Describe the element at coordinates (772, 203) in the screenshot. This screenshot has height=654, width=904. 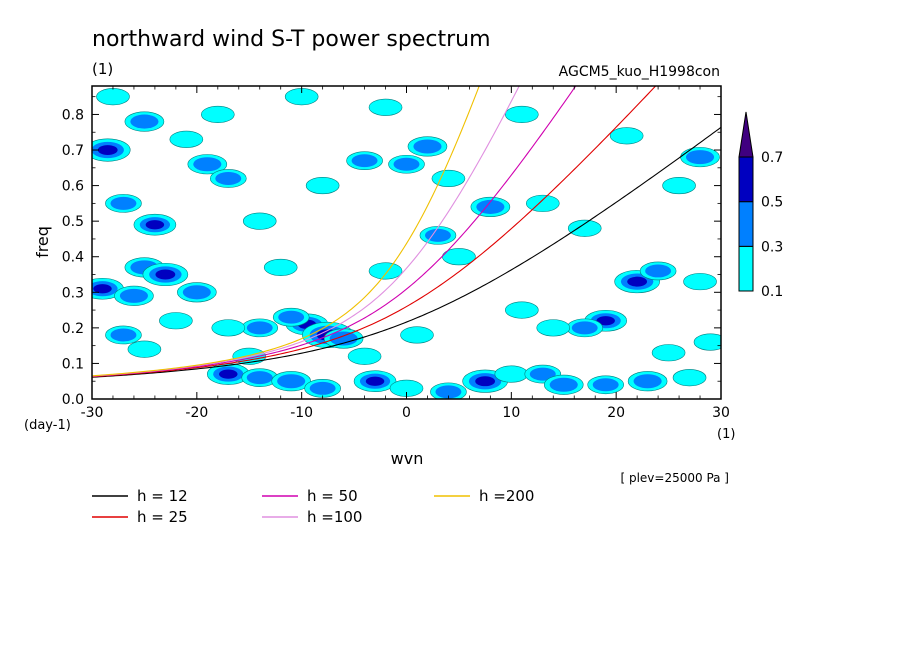
I see `colorbar-label: 0.5` at that location.